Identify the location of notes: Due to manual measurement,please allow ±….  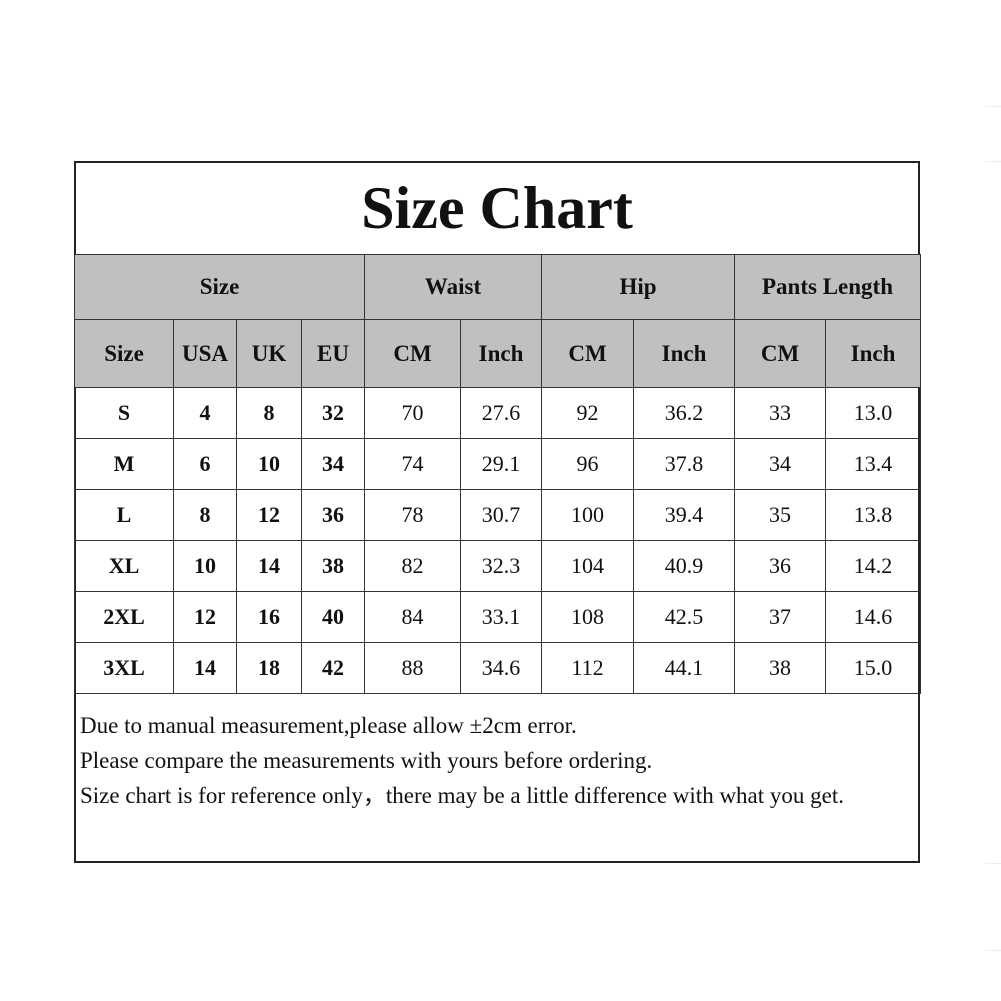
(500, 760).